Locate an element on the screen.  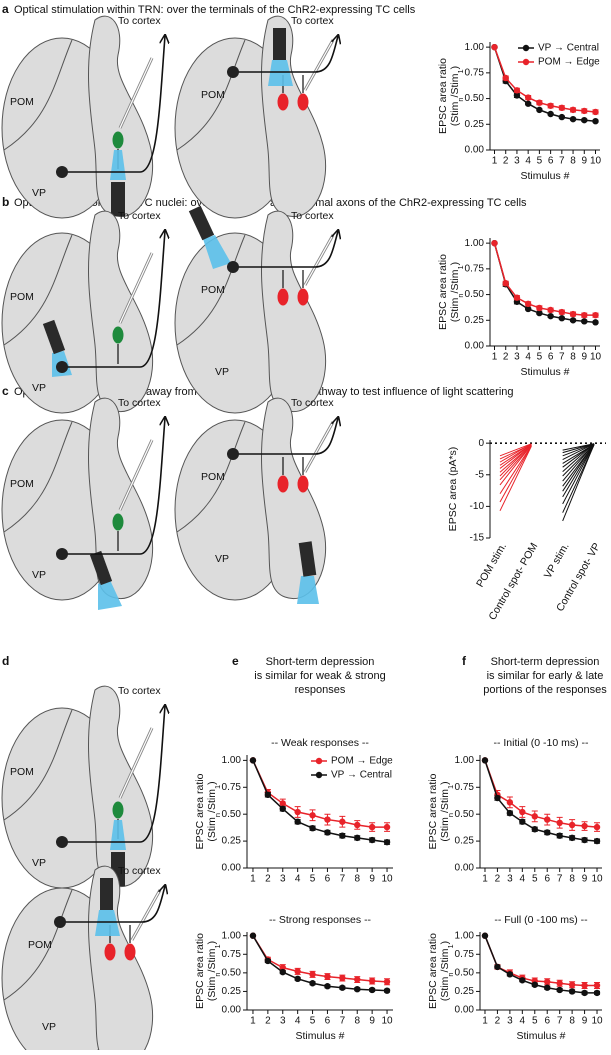
x-tick-label: 7 is located at coordinates (562, 357).